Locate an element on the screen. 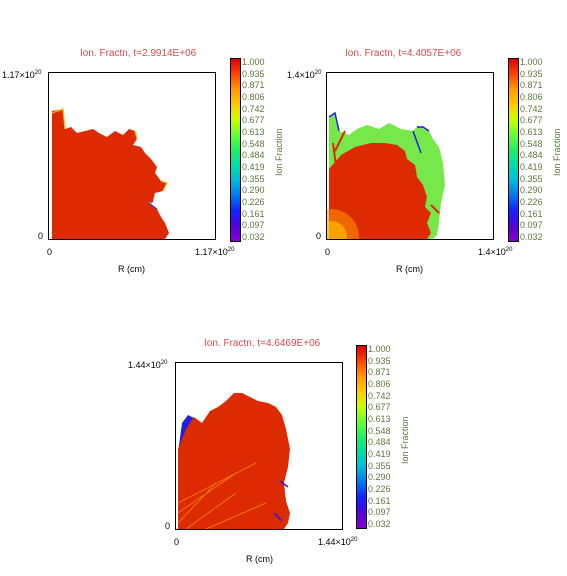 The height and width of the screenshot is (576, 567). x-tick-right: 1.17×1020 is located at coordinates (215, 252).